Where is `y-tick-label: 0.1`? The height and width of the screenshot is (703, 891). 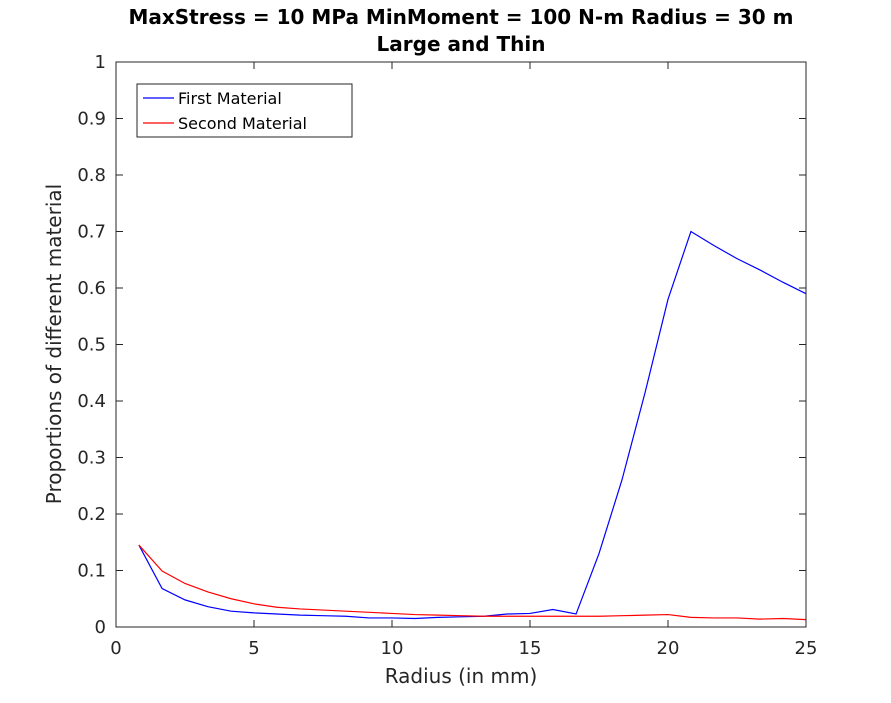
y-tick-label: 0.1 is located at coordinates (91, 571).